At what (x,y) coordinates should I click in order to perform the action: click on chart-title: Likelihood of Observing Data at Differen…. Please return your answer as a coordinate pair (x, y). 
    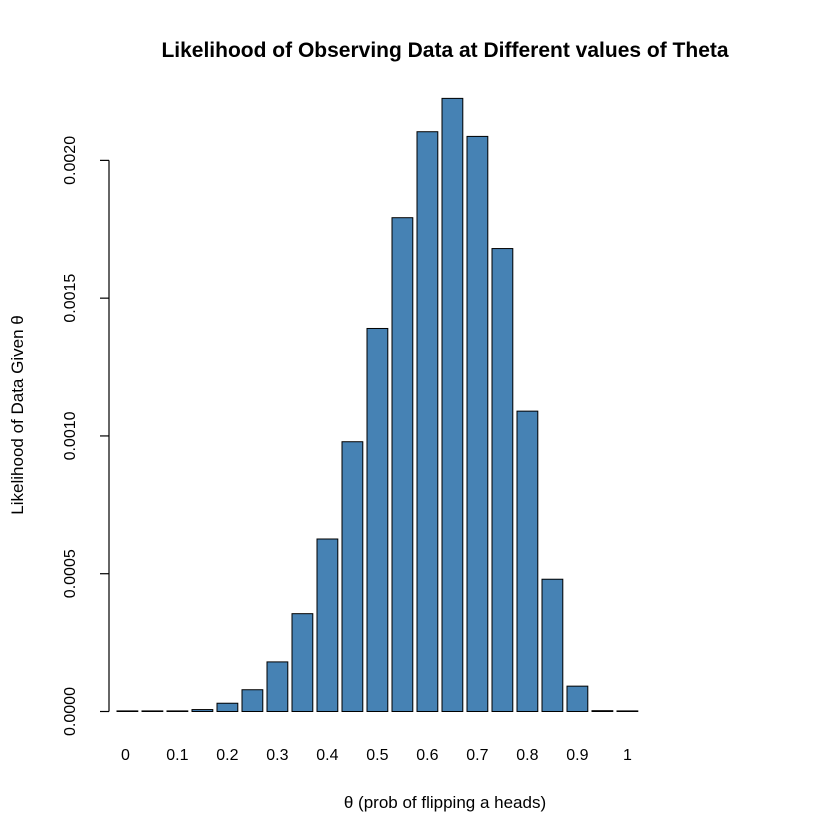
    Looking at the image, I should click on (444, 50).